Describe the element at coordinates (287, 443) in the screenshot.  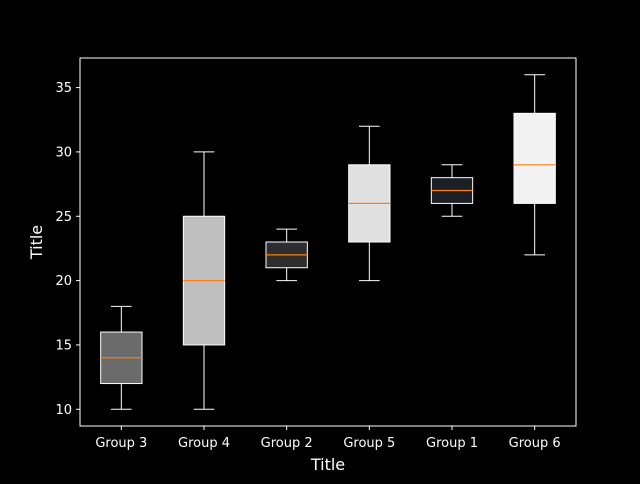
I see `x-tick-label: Group 2` at that location.